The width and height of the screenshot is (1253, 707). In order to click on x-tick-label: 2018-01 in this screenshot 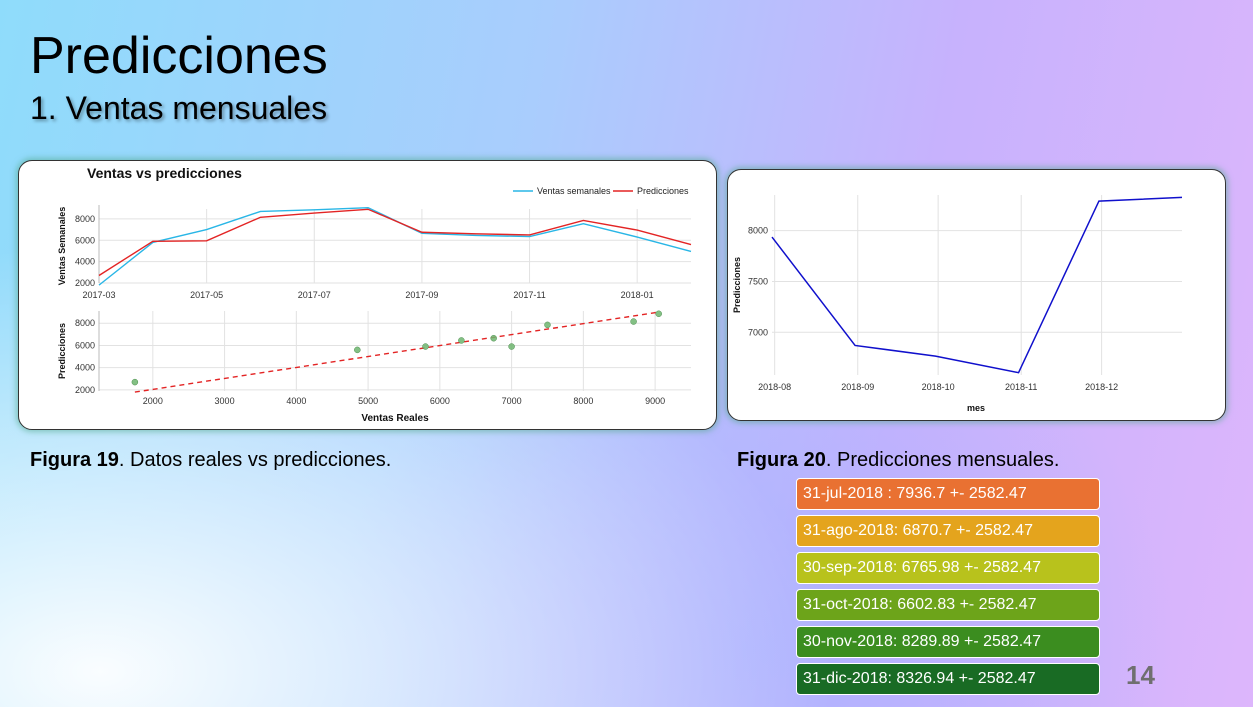, I will do `click(637, 295)`.